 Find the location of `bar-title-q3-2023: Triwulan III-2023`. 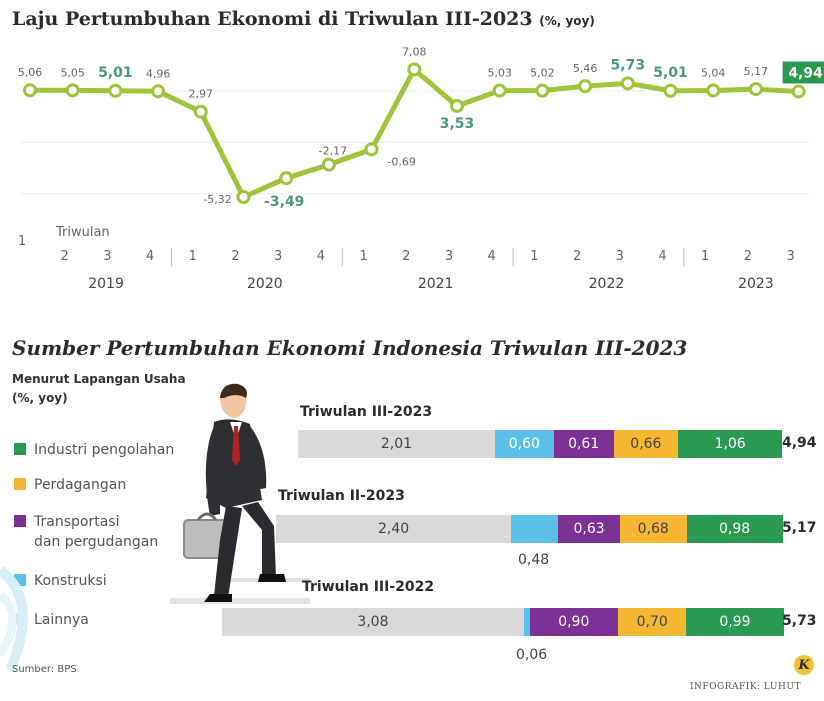

bar-title-q3-2023: Triwulan III-2023 is located at coordinates (366, 412).